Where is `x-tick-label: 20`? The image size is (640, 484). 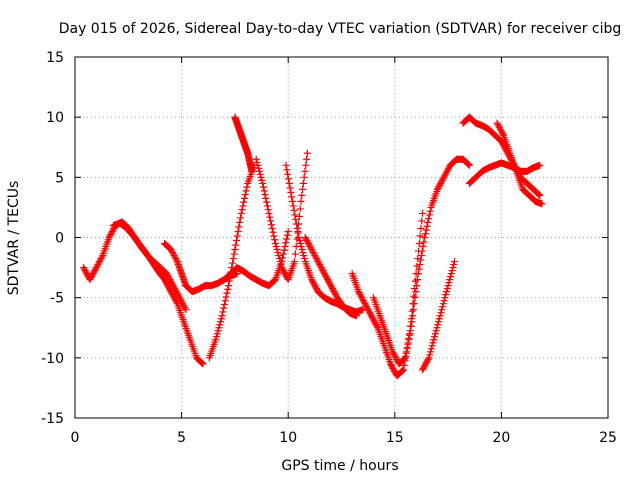
x-tick-label: 20 is located at coordinates (501, 438).